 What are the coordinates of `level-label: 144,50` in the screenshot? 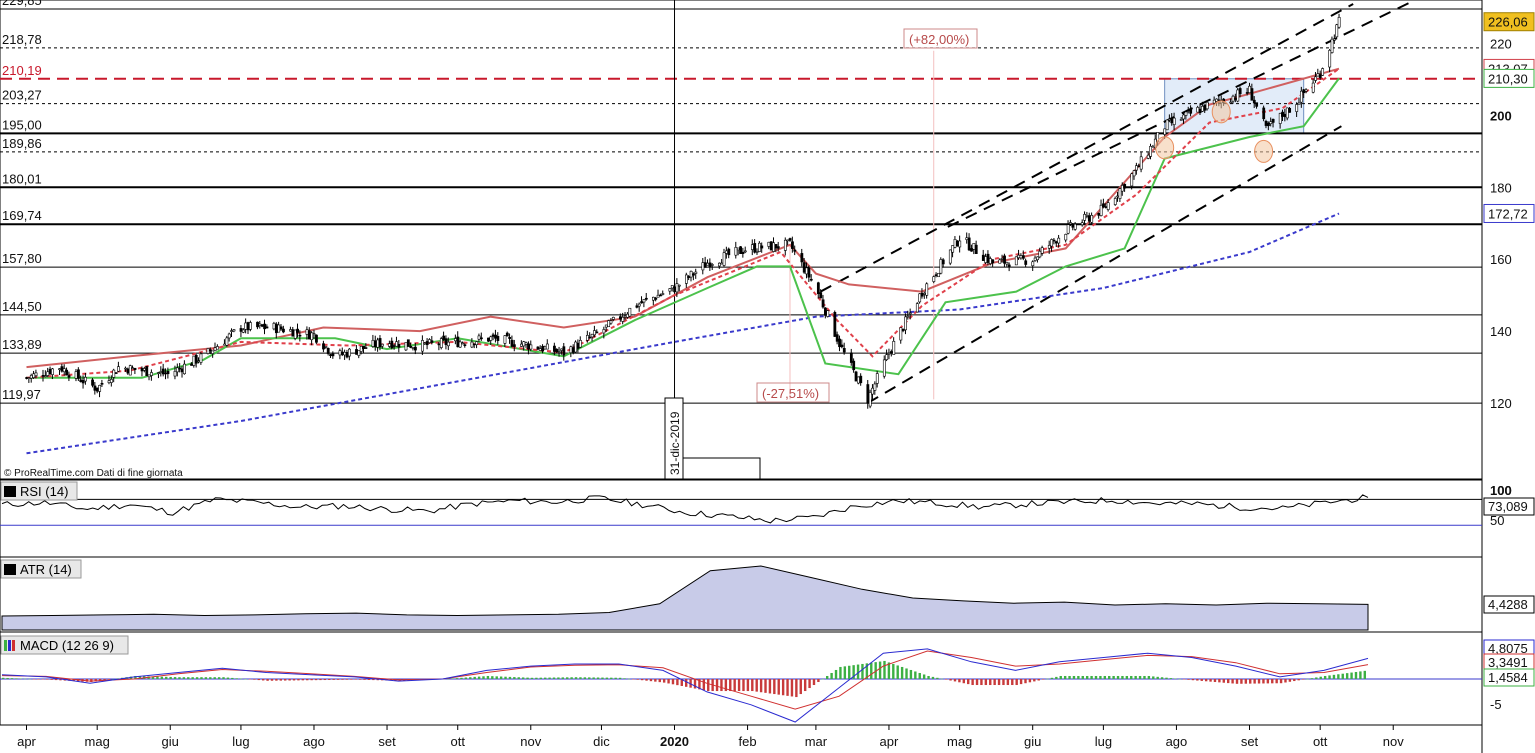 It's located at (22, 306).